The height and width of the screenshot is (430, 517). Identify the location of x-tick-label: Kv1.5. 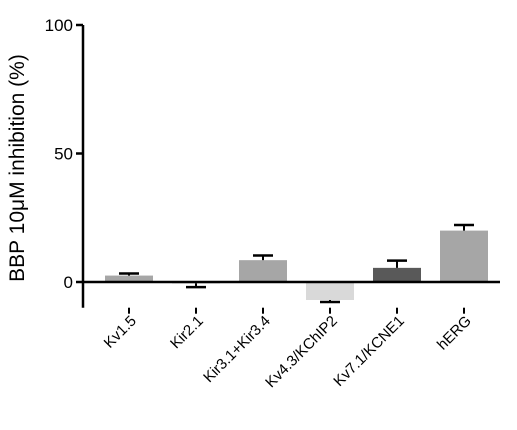
(120, 332).